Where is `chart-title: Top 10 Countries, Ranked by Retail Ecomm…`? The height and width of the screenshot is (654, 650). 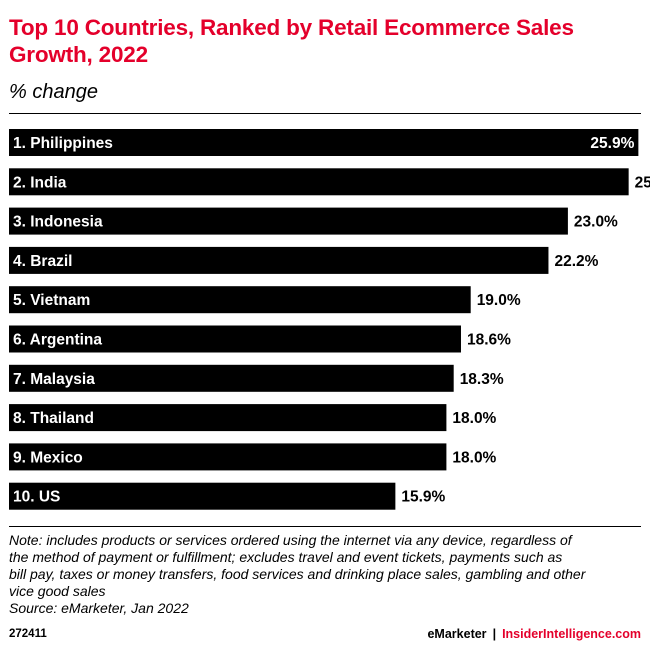
chart-title: Top 10 Countries, Ranked by Retail Ecomm… is located at coordinates (291, 41).